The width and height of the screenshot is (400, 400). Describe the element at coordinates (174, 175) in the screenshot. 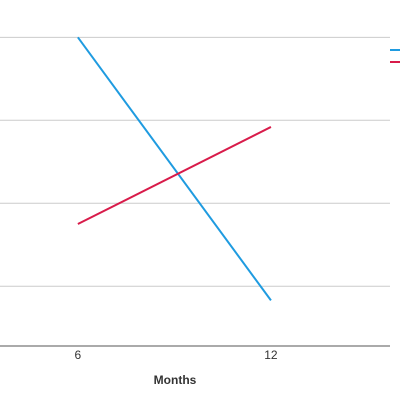

I see `series-line` at that location.